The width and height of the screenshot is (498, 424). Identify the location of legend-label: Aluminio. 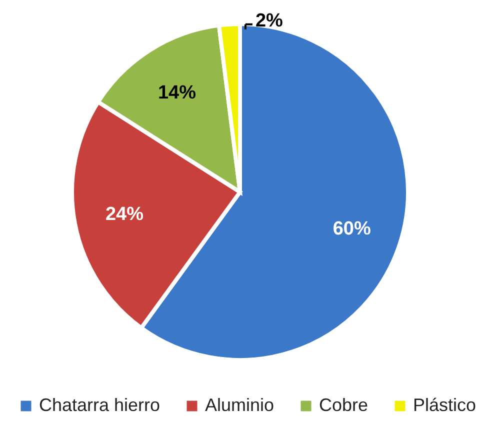
(239, 405).